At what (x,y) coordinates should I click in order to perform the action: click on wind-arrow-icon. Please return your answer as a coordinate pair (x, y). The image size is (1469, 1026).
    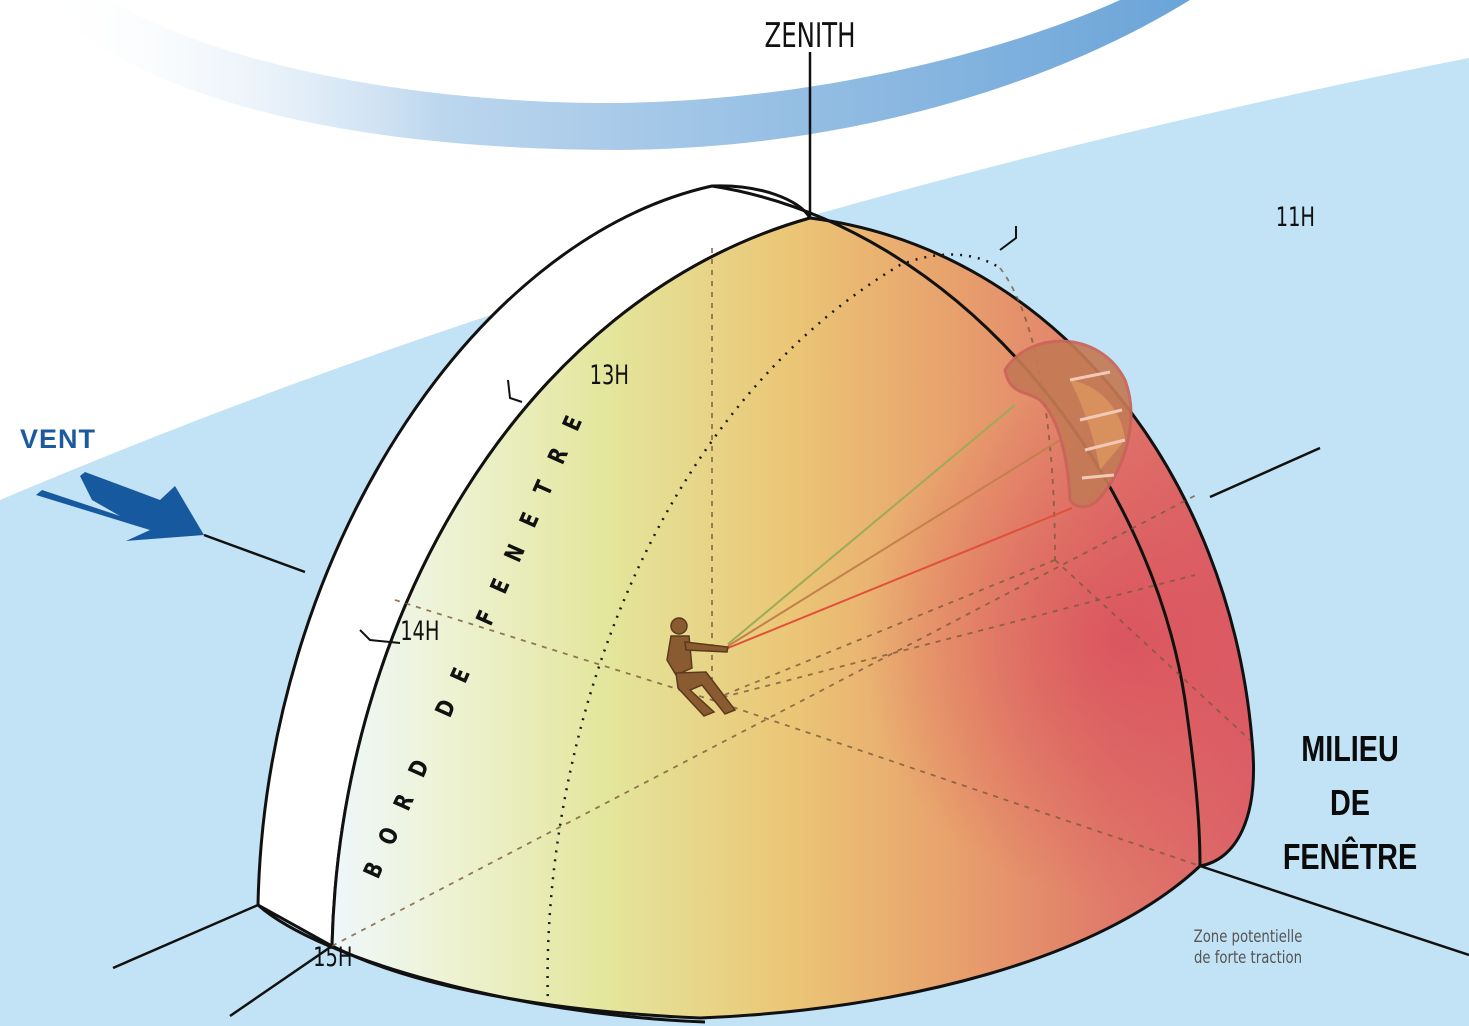
    Looking at the image, I should click on (120, 506).